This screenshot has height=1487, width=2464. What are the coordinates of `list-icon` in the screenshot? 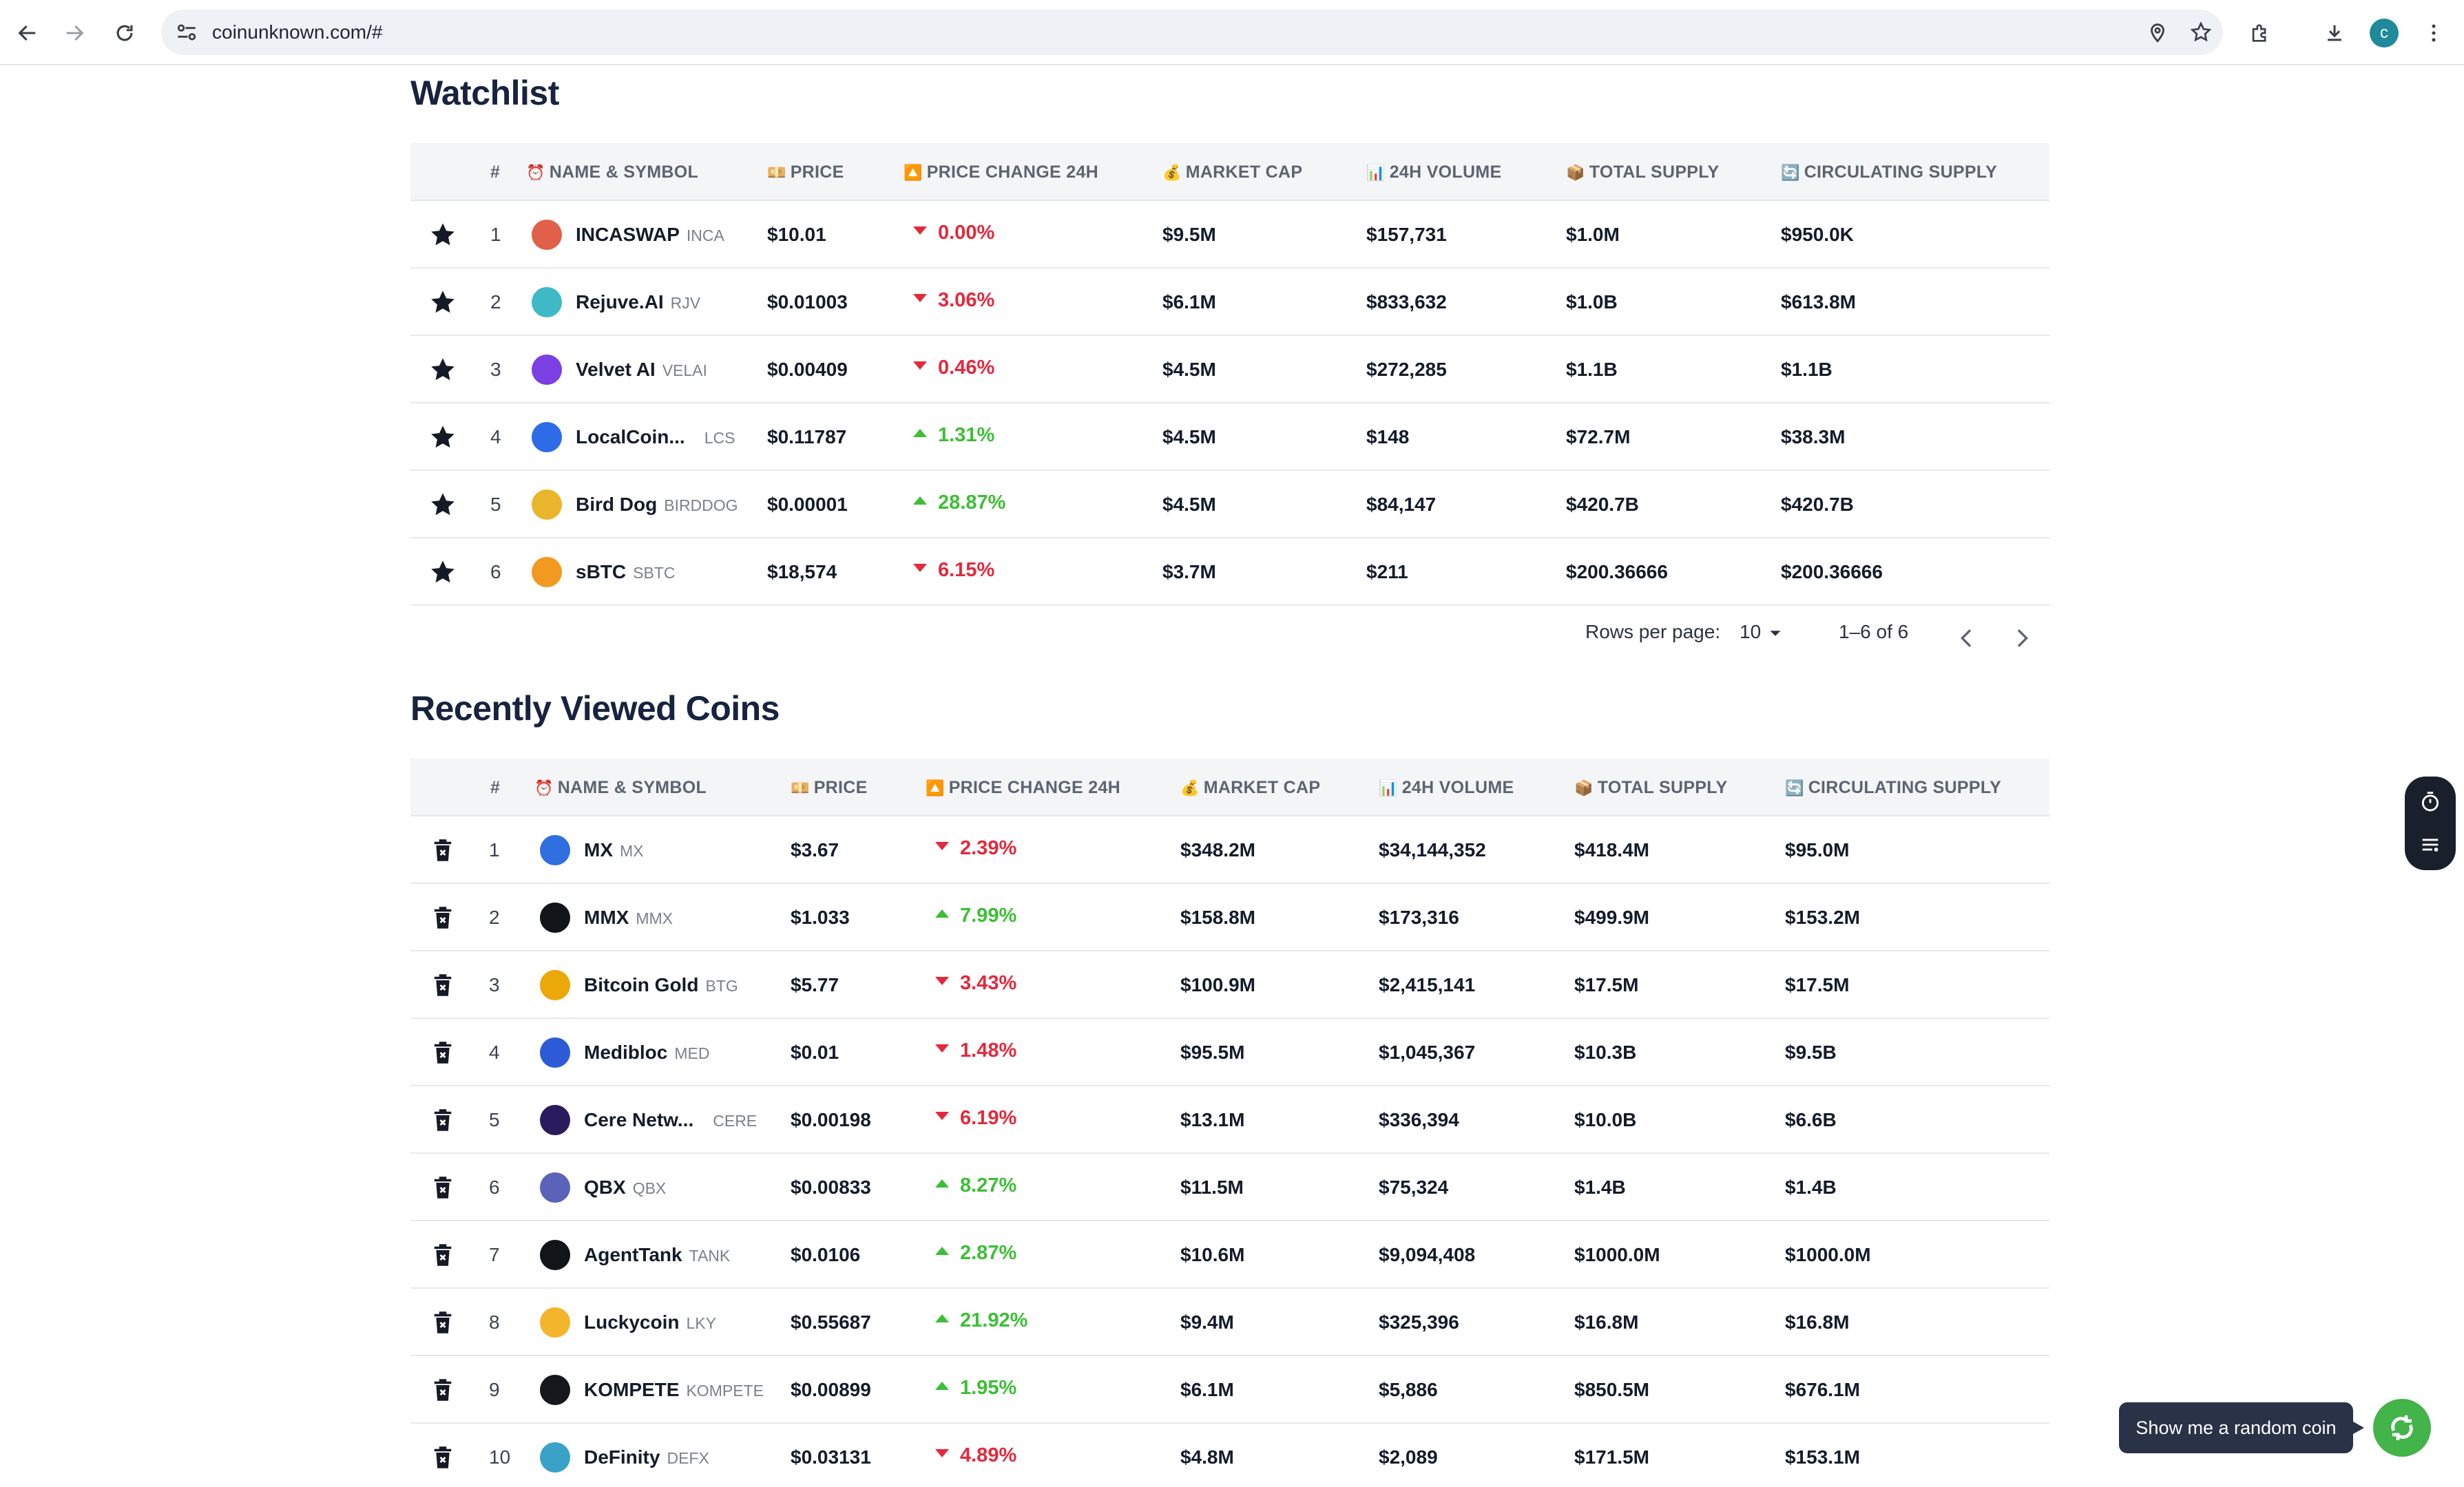 It's located at (2430, 844).